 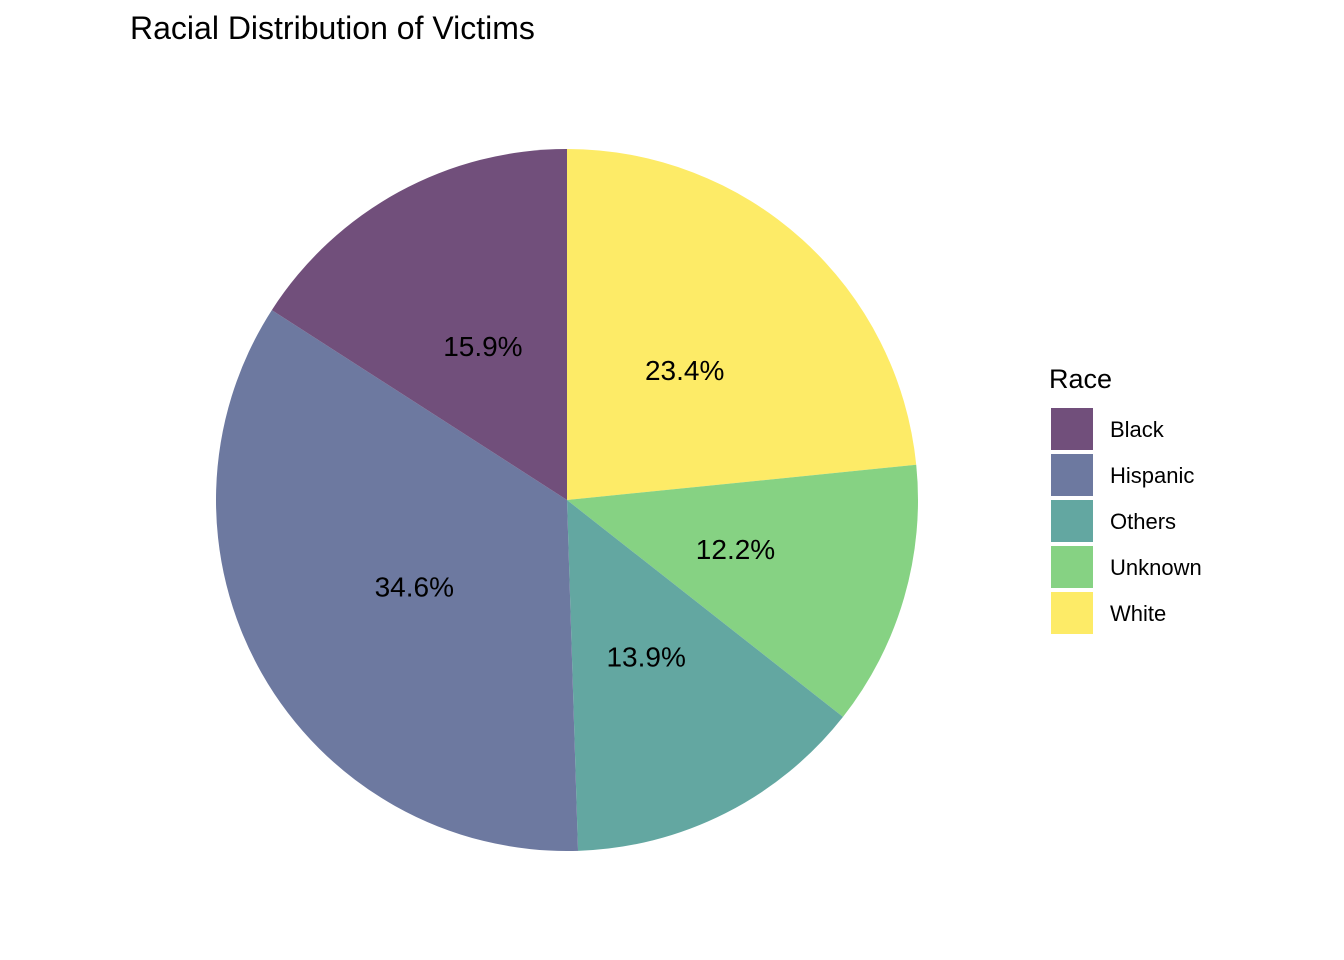 What do you see at coordinates (1137, 429) in the screenshot?
I see `legend-label-black: Black` at bounding box center [1137, 429].